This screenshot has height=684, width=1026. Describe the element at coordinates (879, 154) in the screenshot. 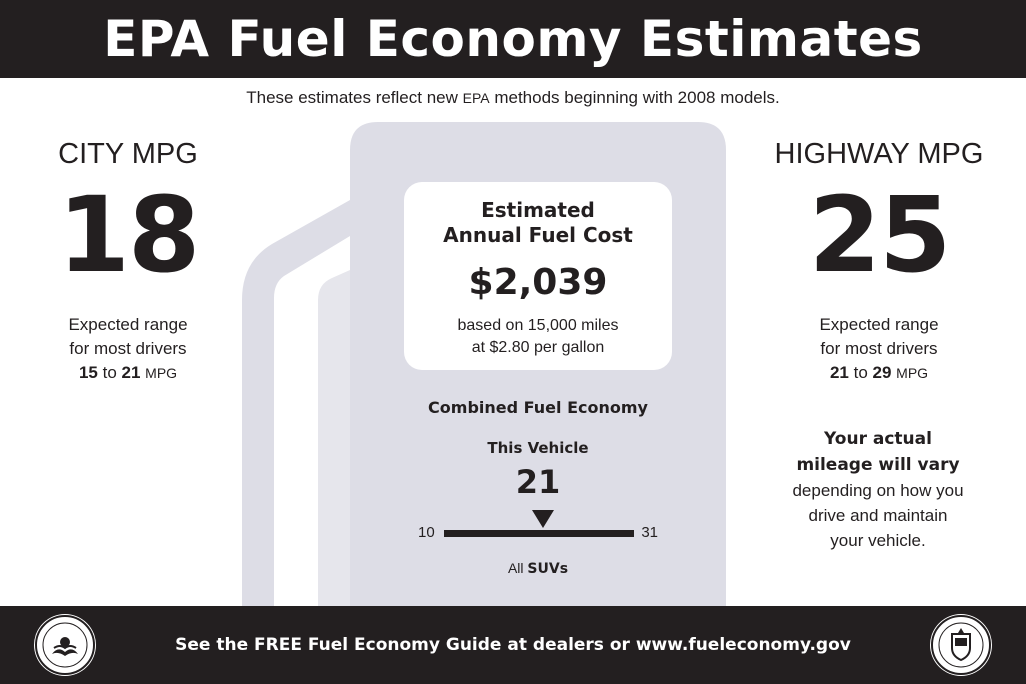

I see `highway-mpg-label: HIGHWAY MPG` at that location.